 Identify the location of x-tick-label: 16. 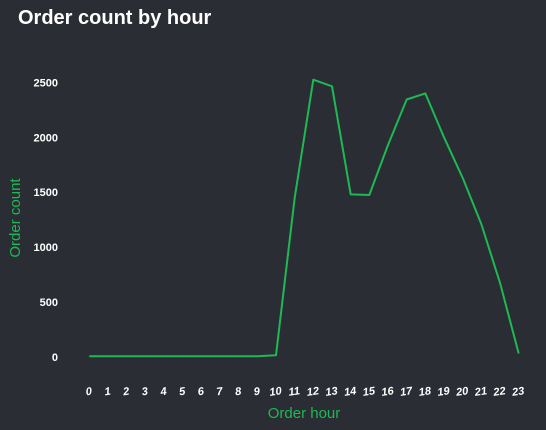
(388, 392).